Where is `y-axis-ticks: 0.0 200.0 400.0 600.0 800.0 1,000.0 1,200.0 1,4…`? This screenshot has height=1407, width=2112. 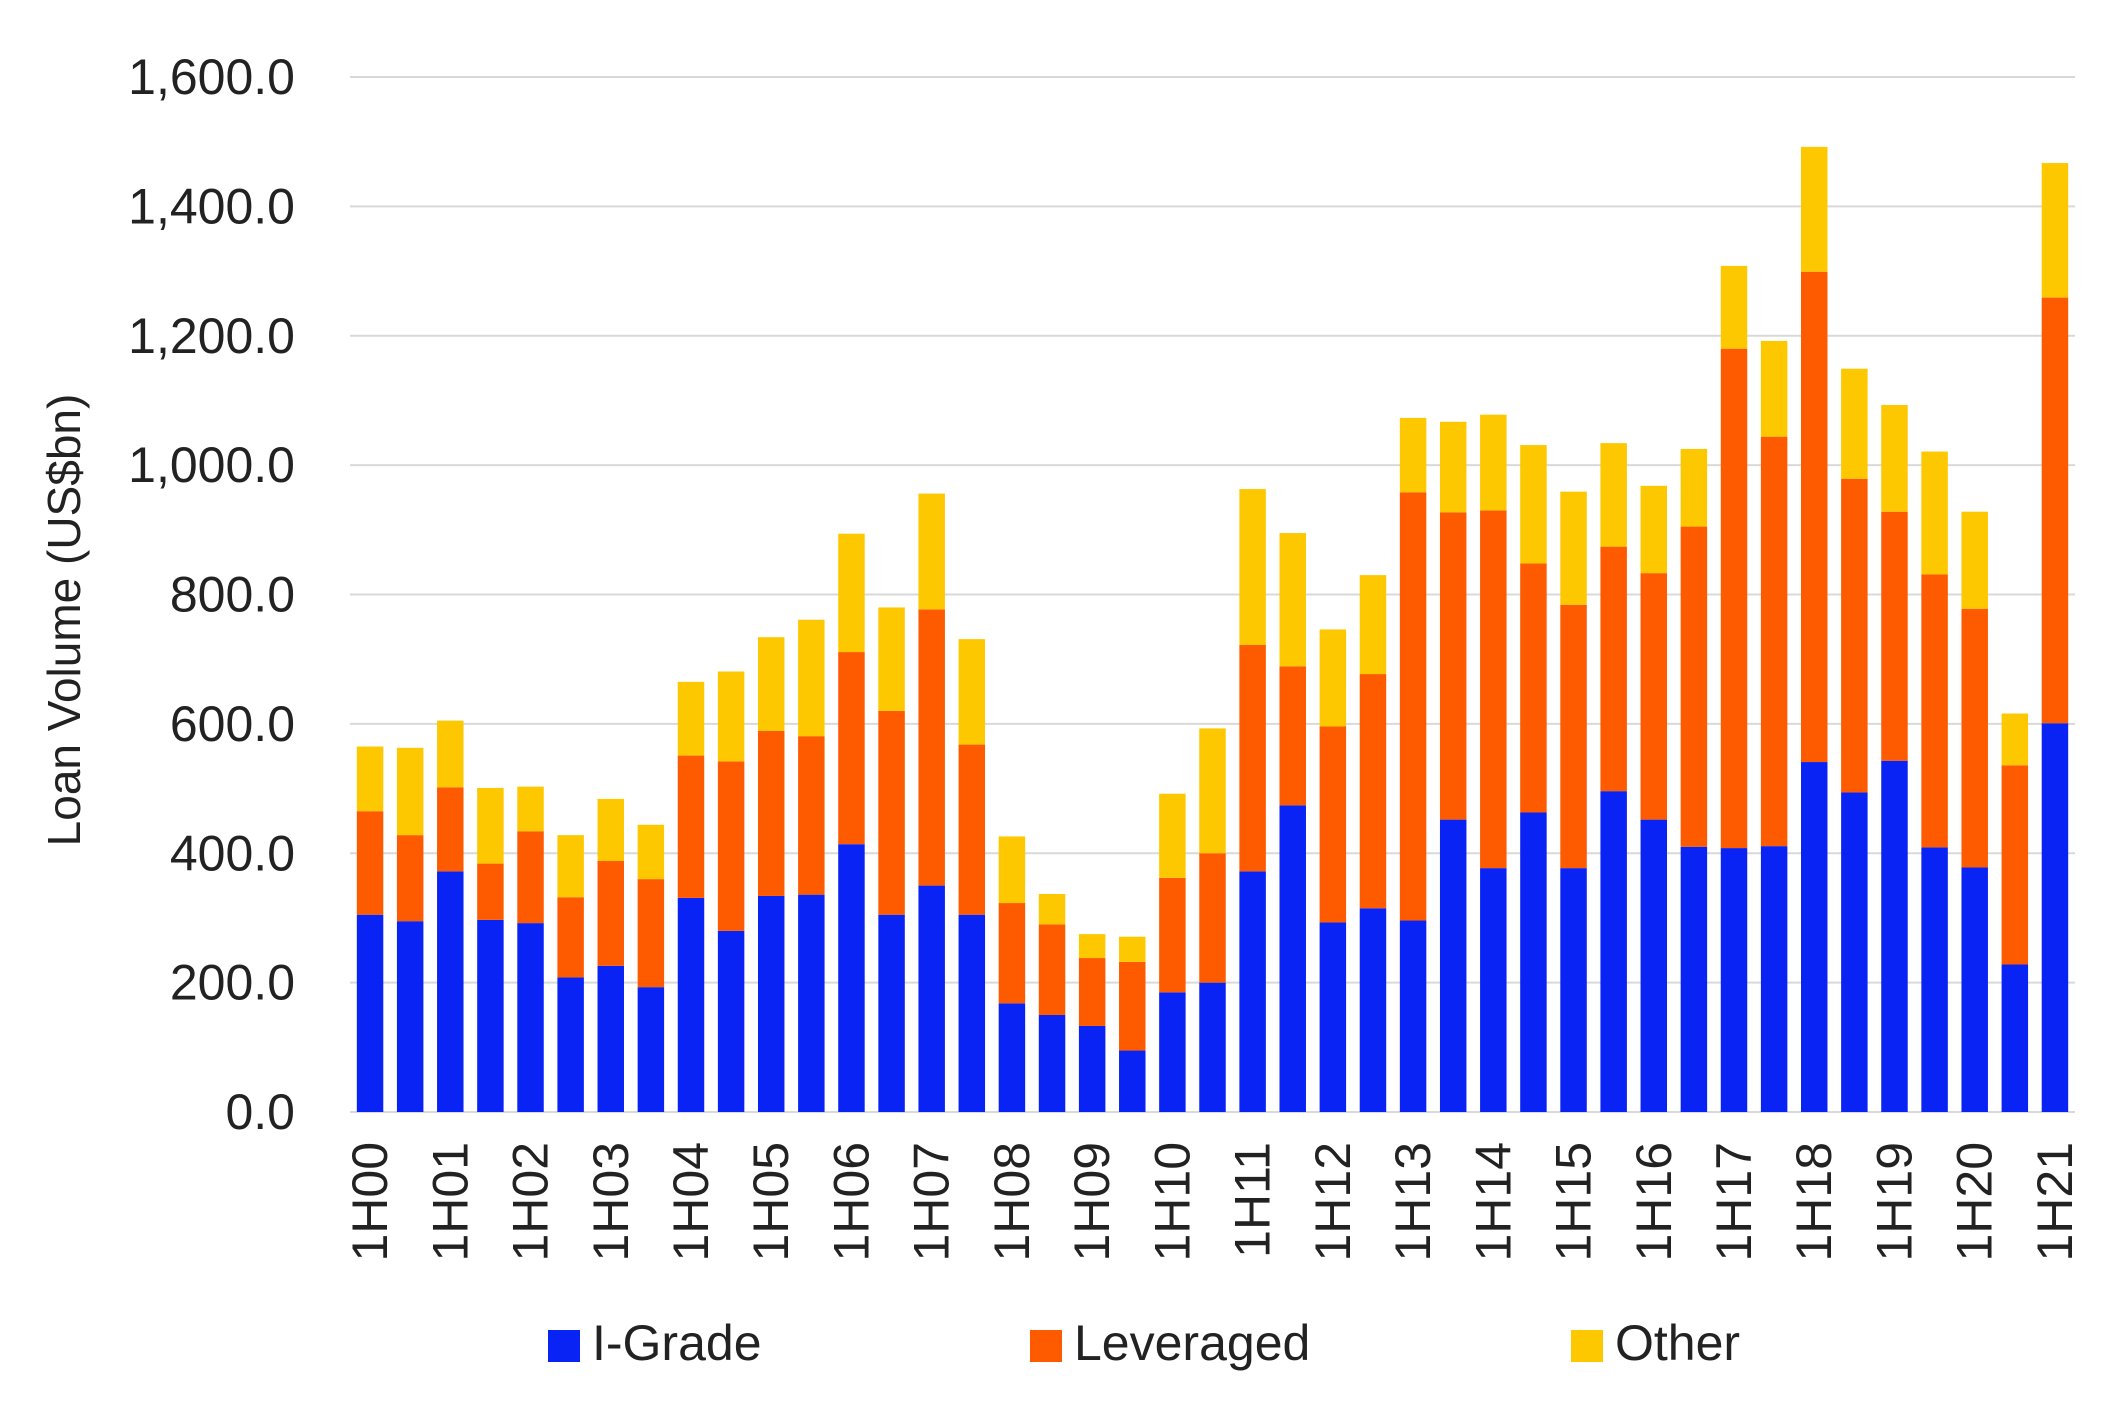
y-axis-ticks: 0.0 200.0 400.0 600.0 800.0 1,000.0 1,200.0 1,4… is located at coordinates (211, 594).